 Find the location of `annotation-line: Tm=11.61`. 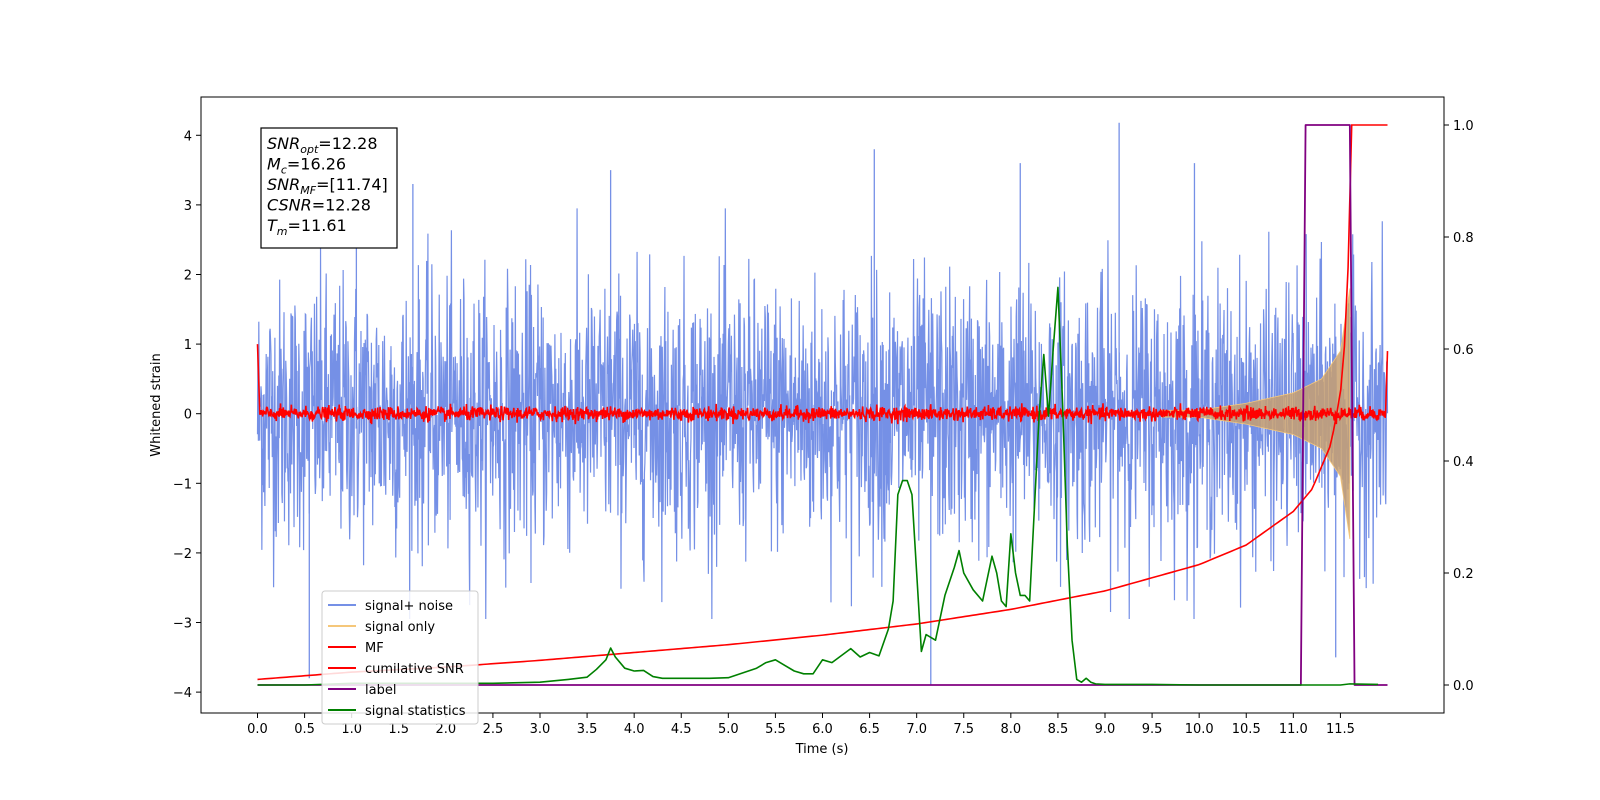

annotation-line: Tm=11.61 is located at coordinates (307, 227).